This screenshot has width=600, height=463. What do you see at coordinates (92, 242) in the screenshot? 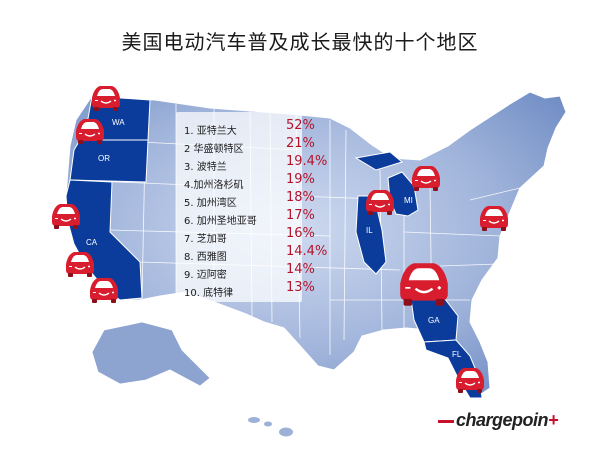
I see `label-ca: CA` at bounding box center [92, 242].